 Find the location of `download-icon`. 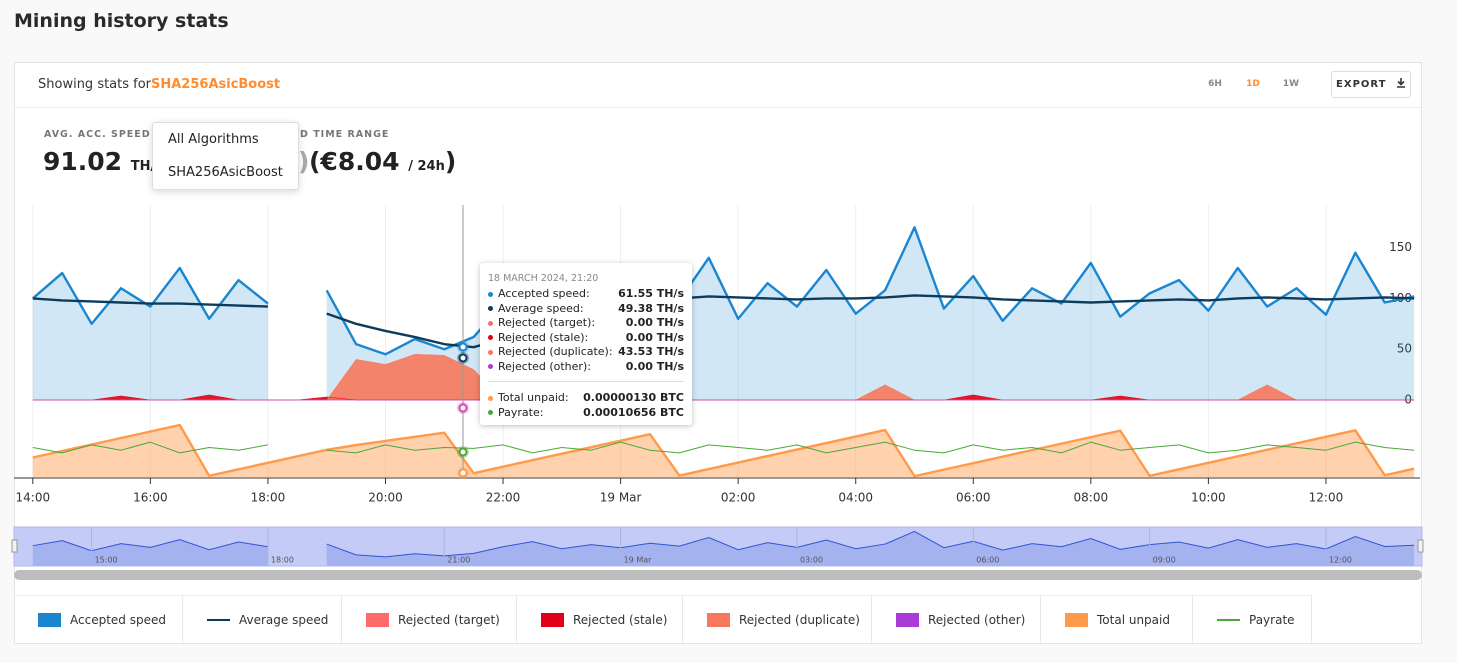

download-icon is located at coordinates (1400, 83).